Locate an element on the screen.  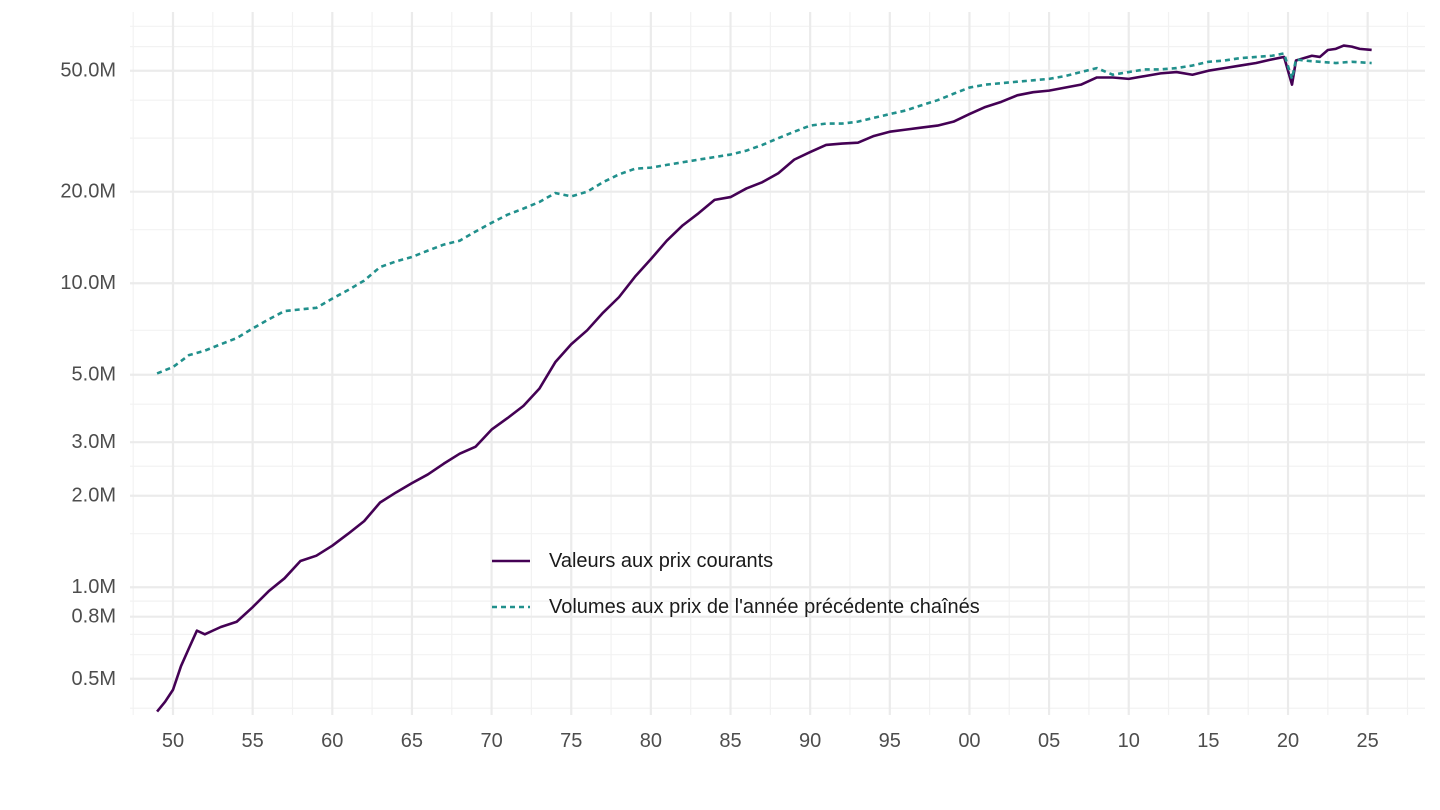
x-tick-label: 85 is located at coordinates (730, 741).